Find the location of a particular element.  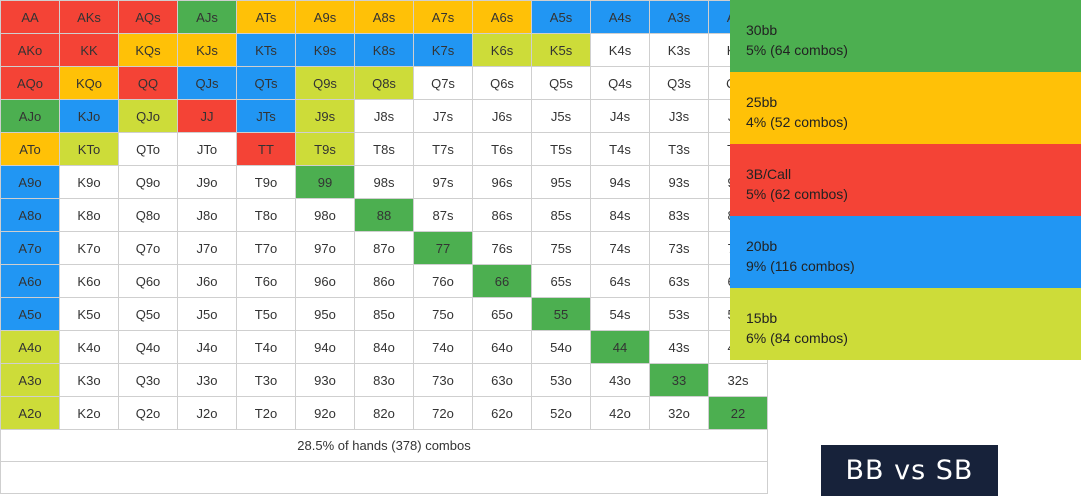

hand-cell: KQs is located at coordinates (148, 50).